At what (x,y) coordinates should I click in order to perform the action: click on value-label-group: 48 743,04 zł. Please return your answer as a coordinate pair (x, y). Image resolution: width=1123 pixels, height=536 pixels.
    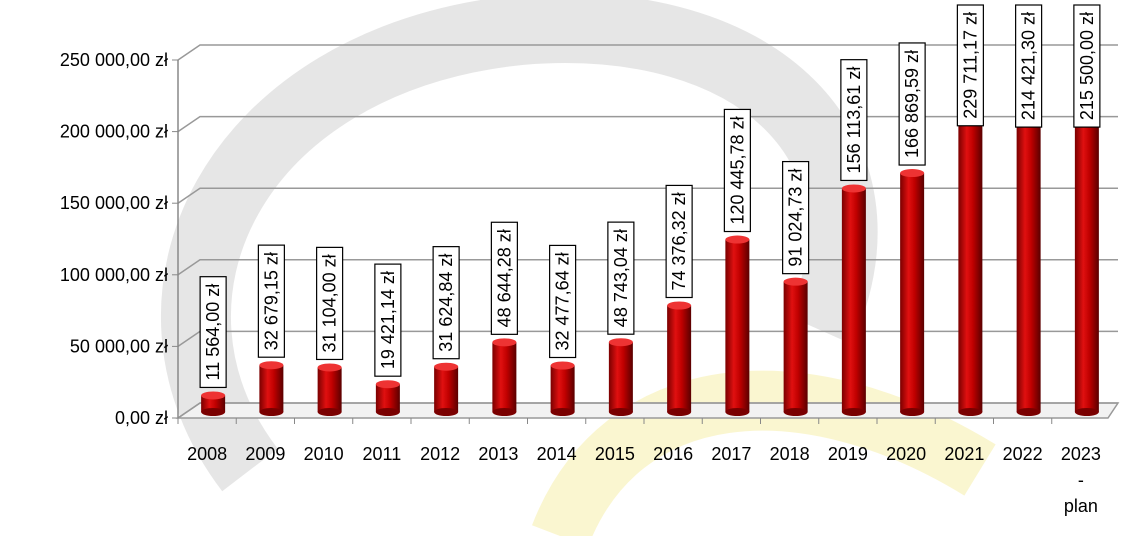
    Looking at the image, I should click on (621, 278).